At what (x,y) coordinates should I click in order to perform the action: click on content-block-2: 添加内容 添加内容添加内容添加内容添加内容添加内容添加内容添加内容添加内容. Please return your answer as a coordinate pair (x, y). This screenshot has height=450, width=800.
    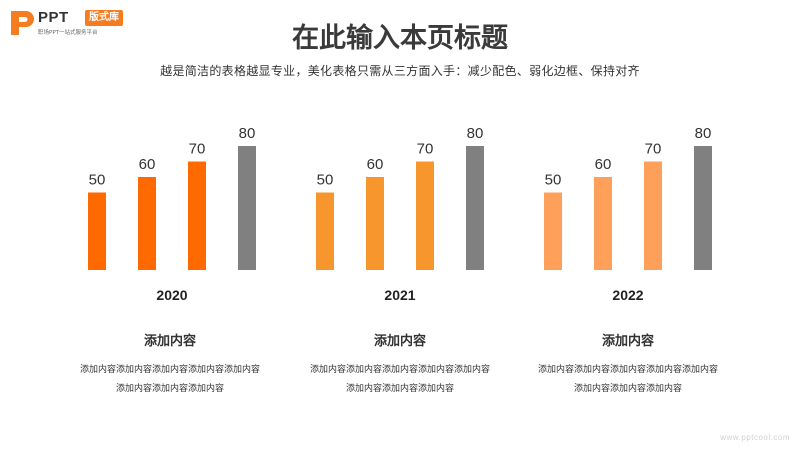
    Looking at the image, I should click on (400, 364).